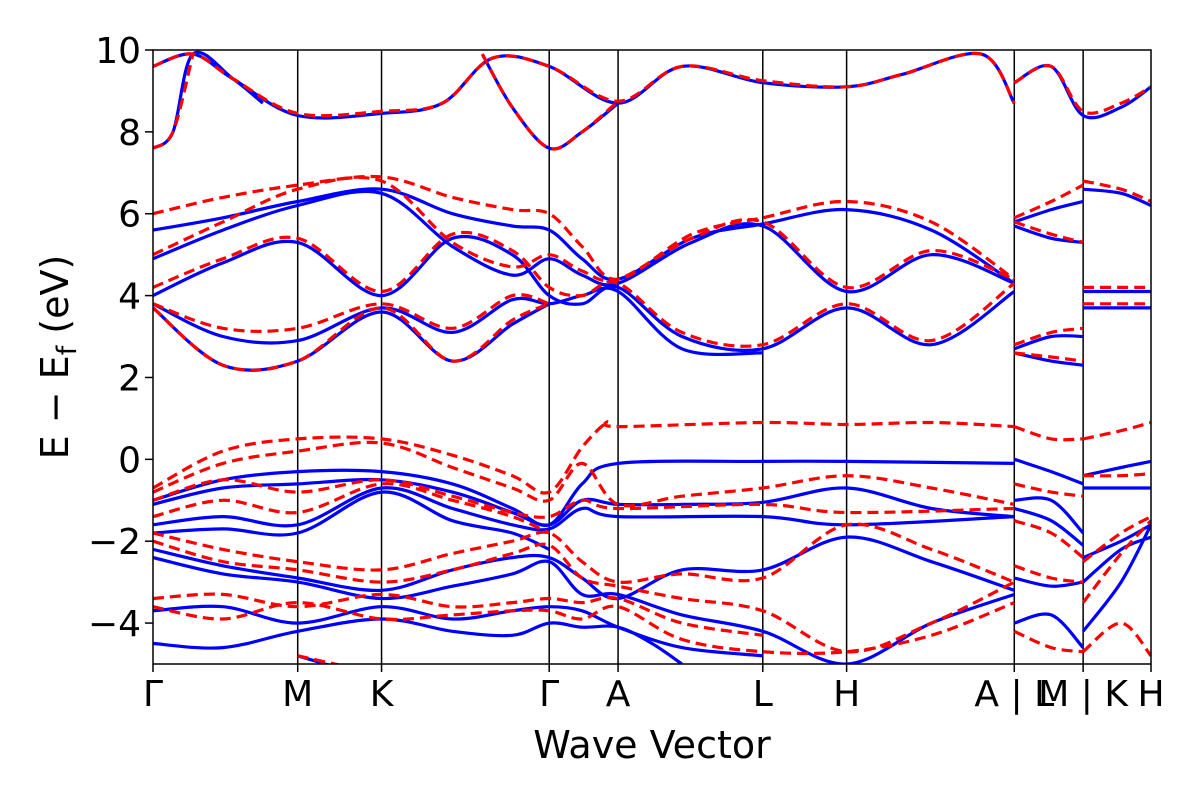 This screenshot has height=800, width=1200. Describe the element at coordinates (297, 694) in the screenshot. I see `kpoint-label: M` at that location.